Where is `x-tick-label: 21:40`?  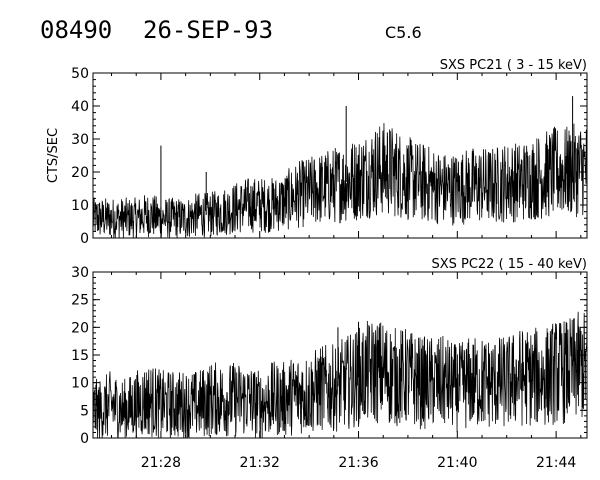
x-tick-label: 21:40 is located at coordinates (457, 463).